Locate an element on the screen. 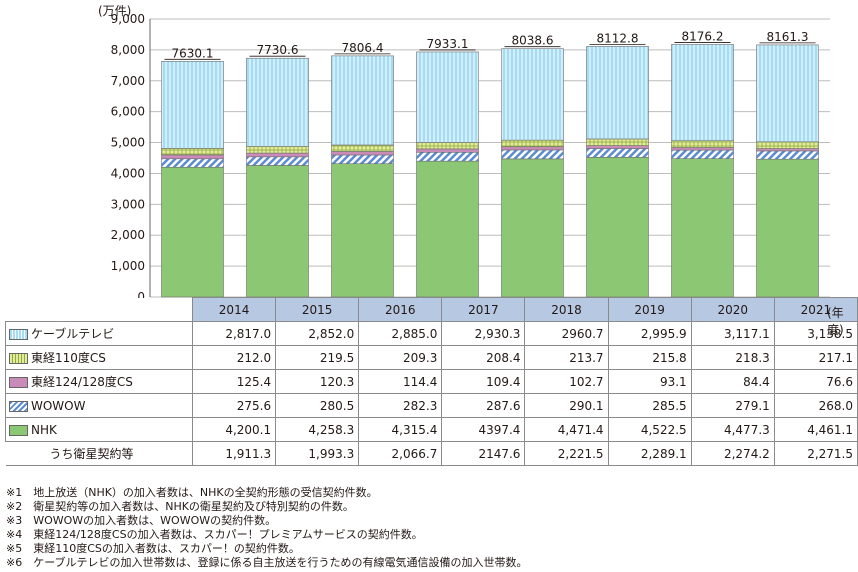 The image size is (858, 572). y-tick-label: 3,000 is located at coordinates (128, 204).